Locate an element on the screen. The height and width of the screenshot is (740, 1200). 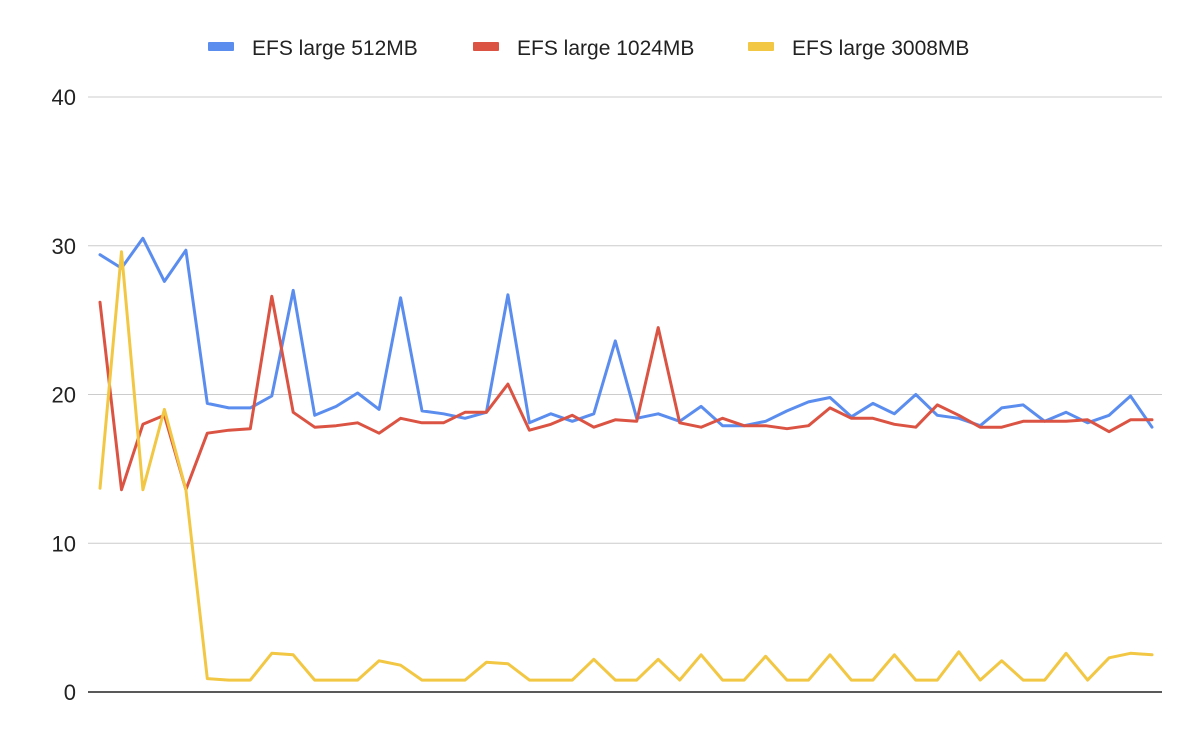
y-tick-label: 30 is located at coordinates (64, 246).